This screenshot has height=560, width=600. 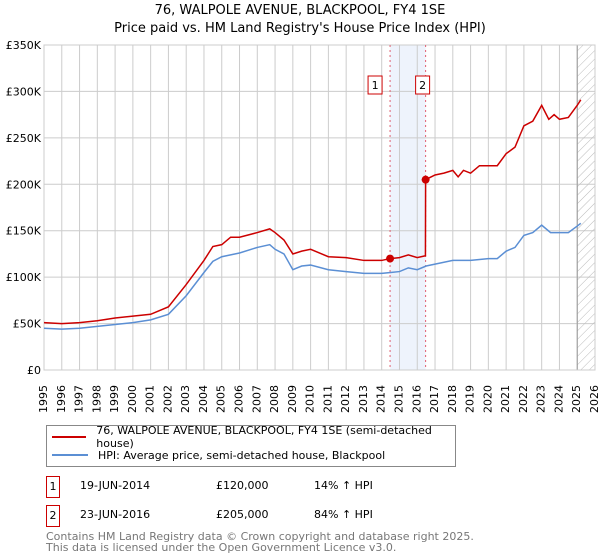 What do you see at coordinates (24, 277) in the screenshot?
I see `y-tick-label: £100K` at bounding box center [24, 277].